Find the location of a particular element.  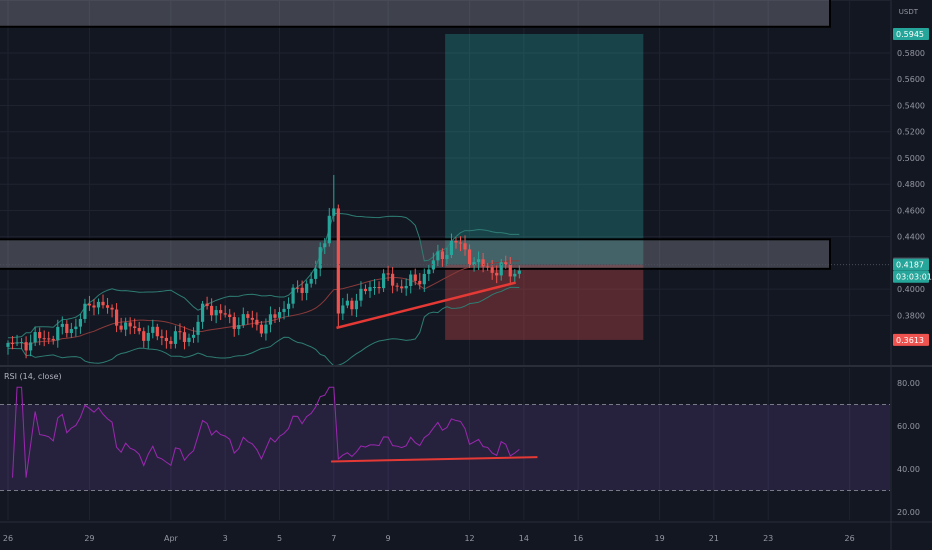

time-tick-label: 12 is located at coordinates (469, 538).